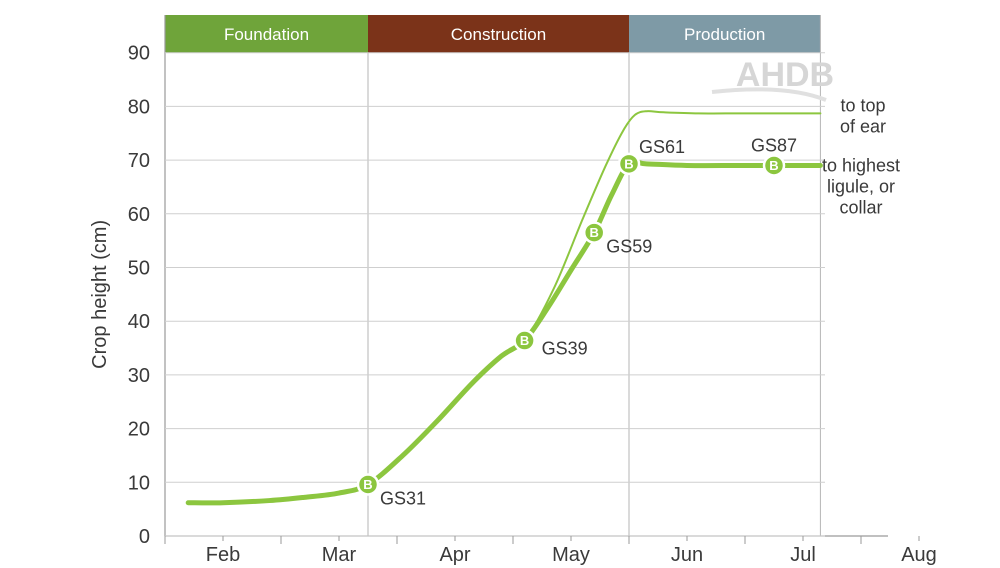 This screenshot has width=1000, height=568. Describe the element at coordinates (100, 294) in the screenshot. I see `y-axis-label: Crop height (cm)` at that location.